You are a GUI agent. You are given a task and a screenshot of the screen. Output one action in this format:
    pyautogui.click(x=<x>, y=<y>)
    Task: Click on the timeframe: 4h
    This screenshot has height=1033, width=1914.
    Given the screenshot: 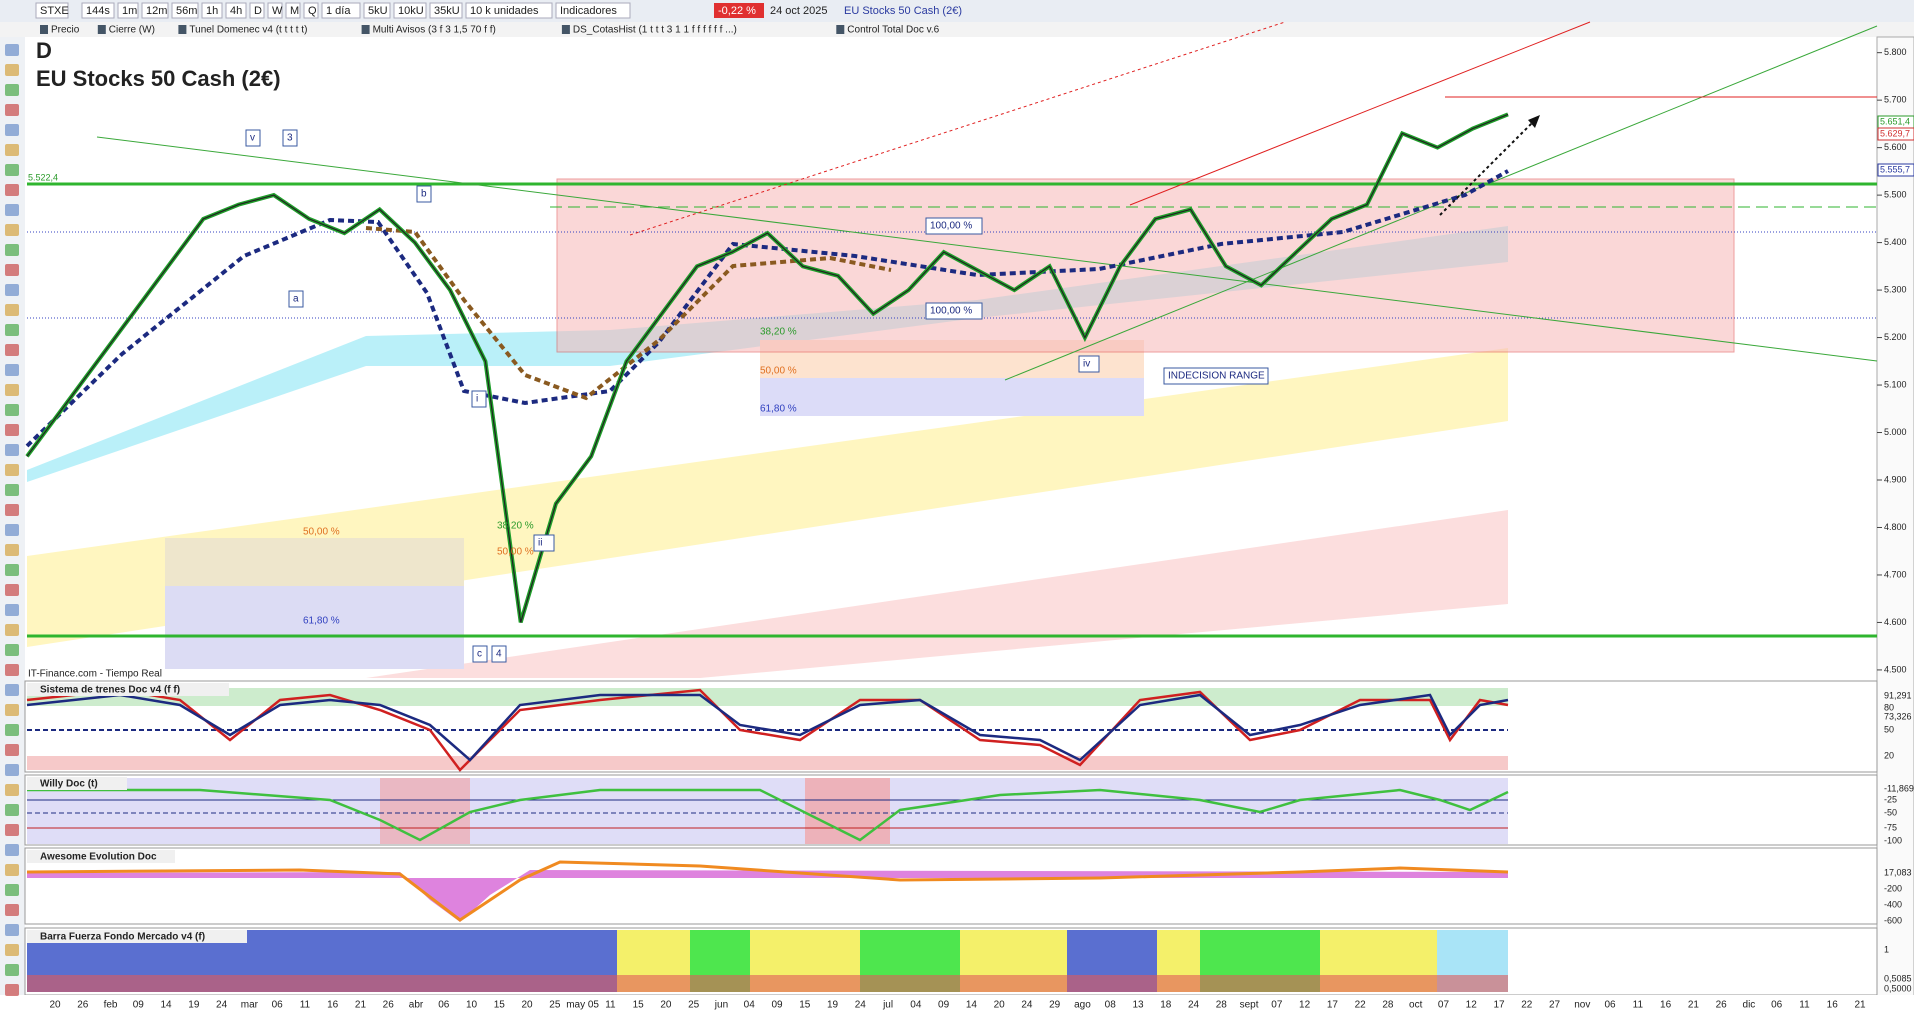 What is the action you would take?
    pyautogui.click(x=236, y=11)
    